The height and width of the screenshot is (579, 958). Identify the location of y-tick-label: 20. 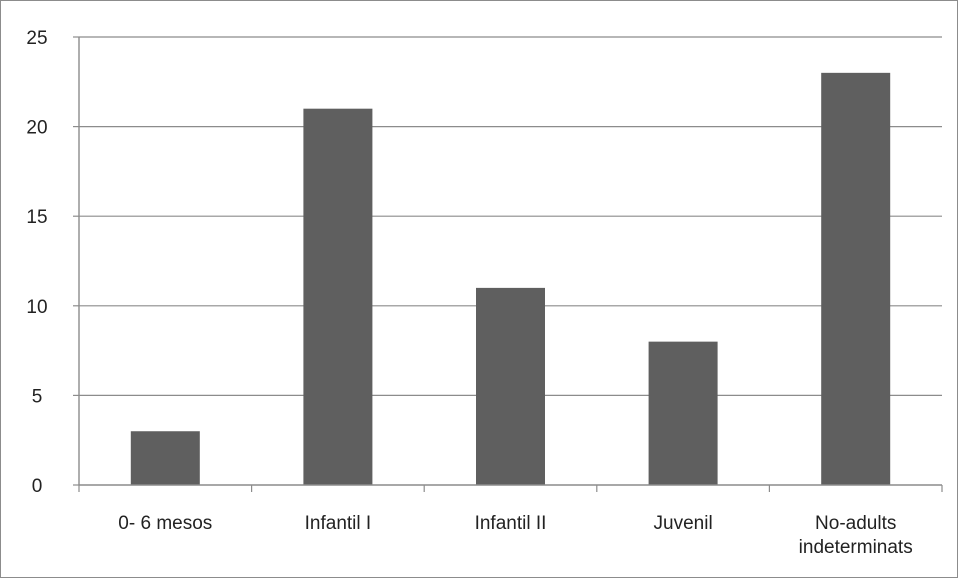
(36, 128).